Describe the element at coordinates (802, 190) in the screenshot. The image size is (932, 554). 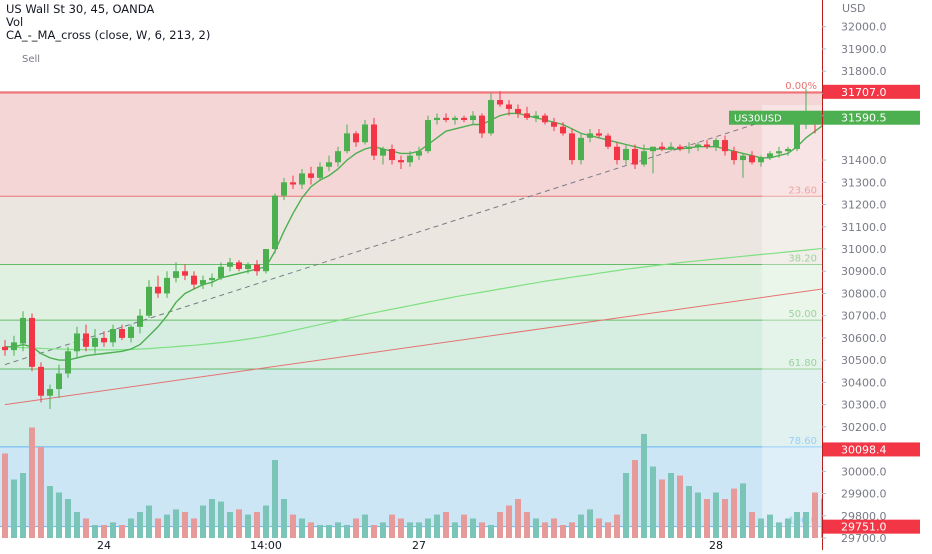
I see `fib-label: 23.60` at that location.